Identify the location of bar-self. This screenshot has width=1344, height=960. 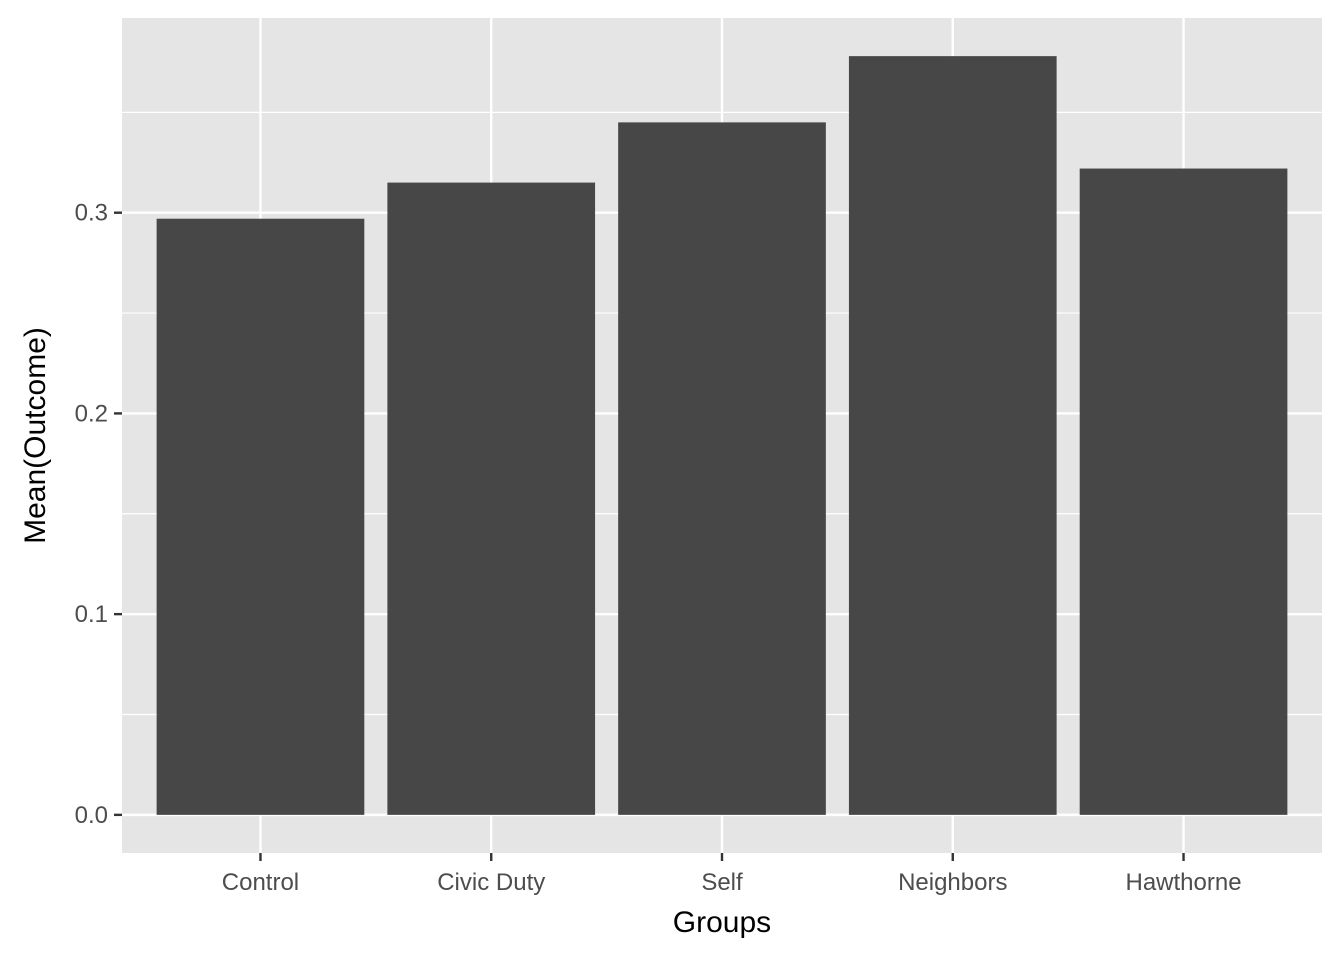
(722, 468).